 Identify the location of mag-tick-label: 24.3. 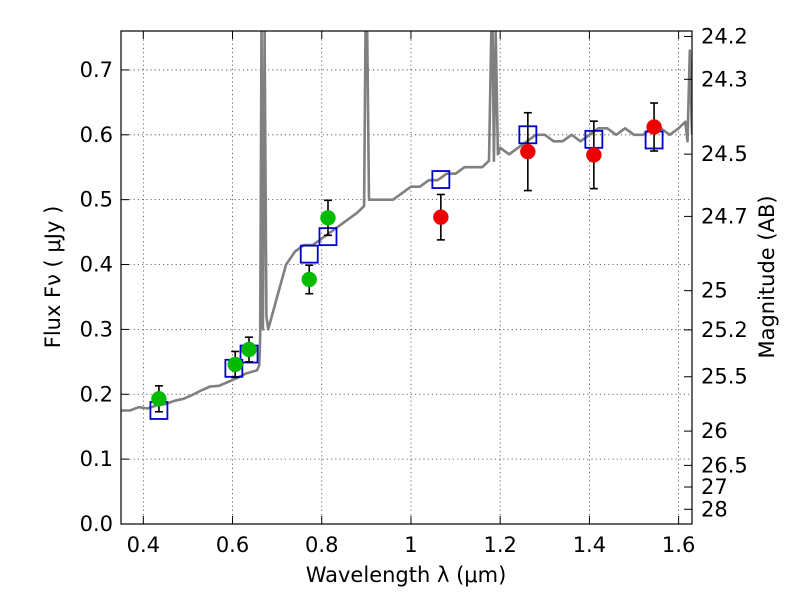
(724, 79).